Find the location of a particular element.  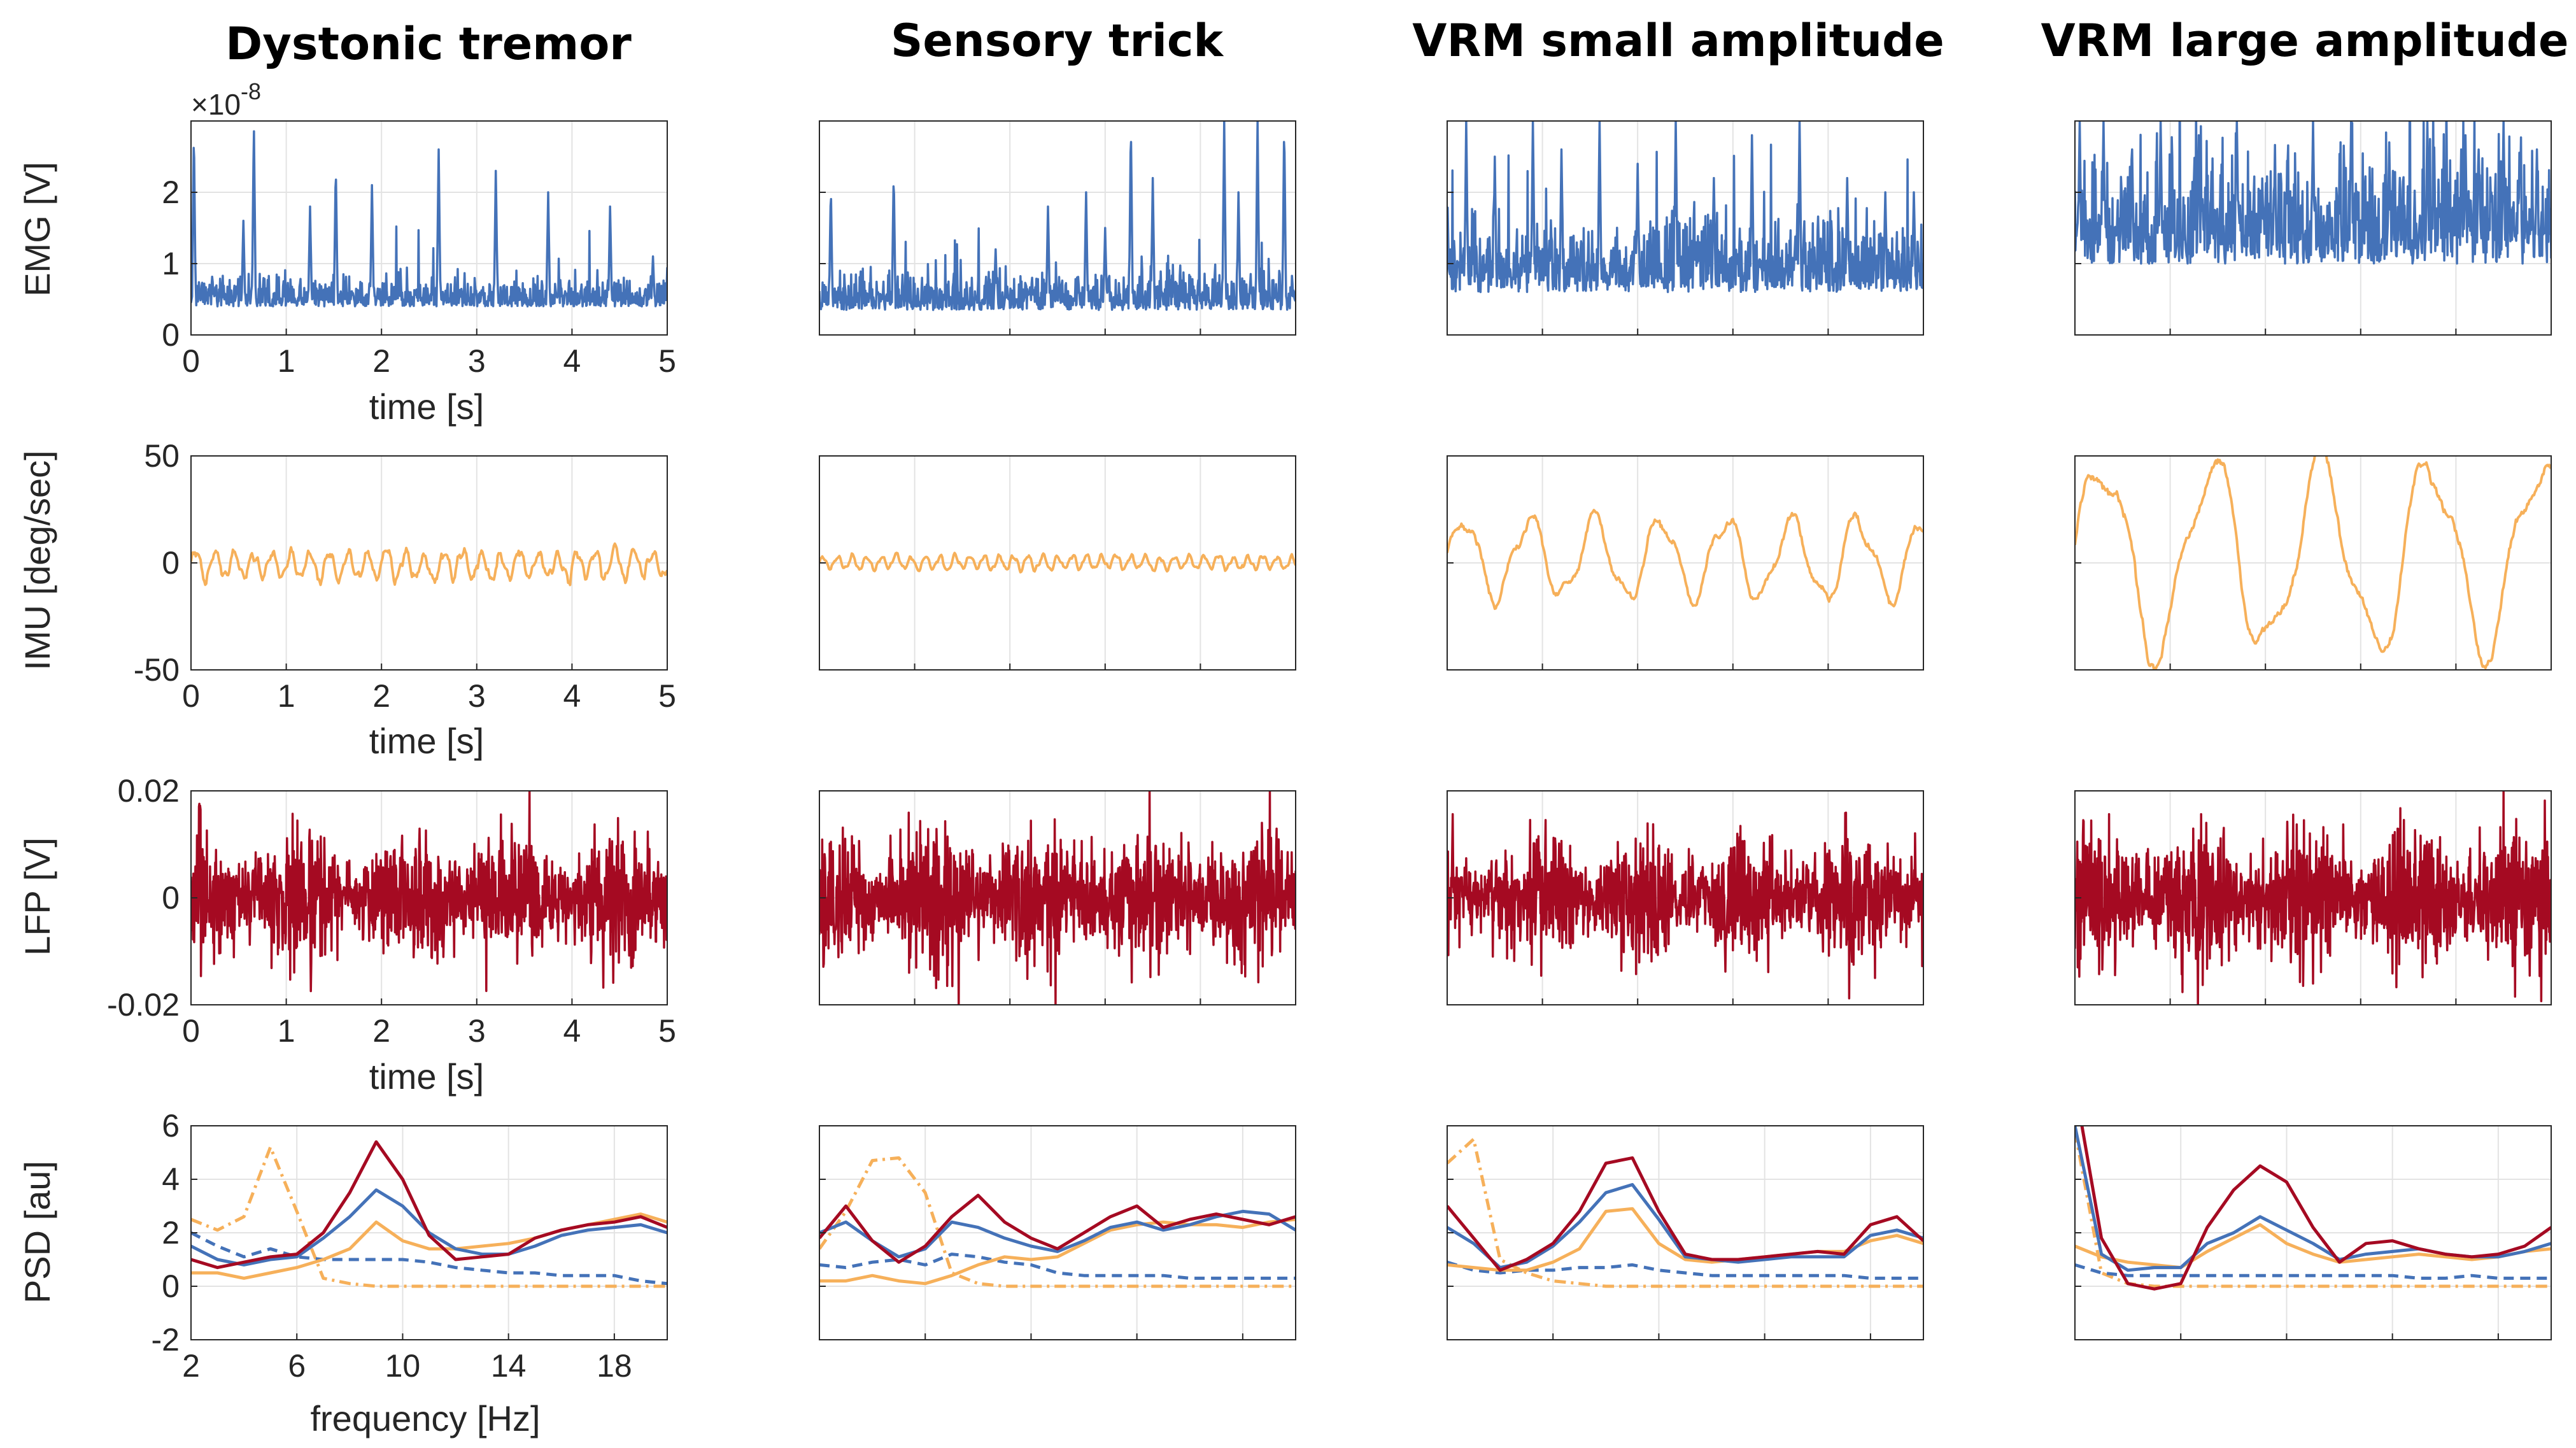

subplot-lfp-col3 is located at coordinates (1685, 897).